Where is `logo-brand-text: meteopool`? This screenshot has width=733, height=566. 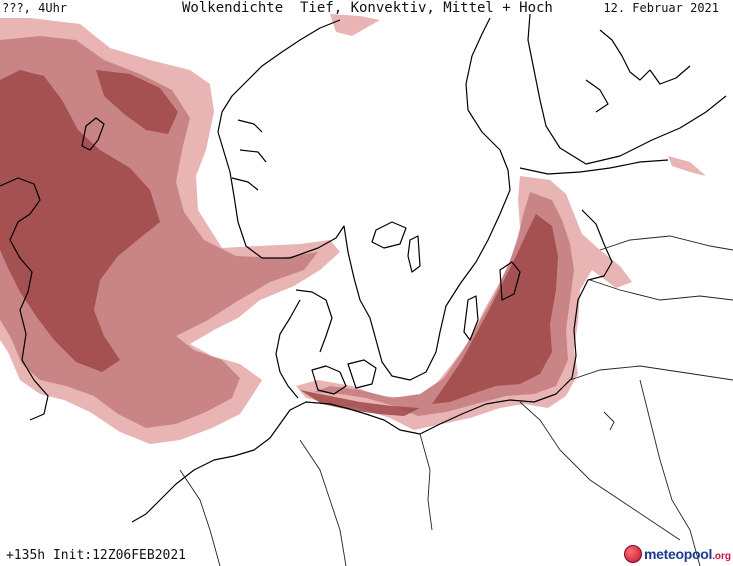 logo-brand-text: meteopool is located at coordinates (678, 554).